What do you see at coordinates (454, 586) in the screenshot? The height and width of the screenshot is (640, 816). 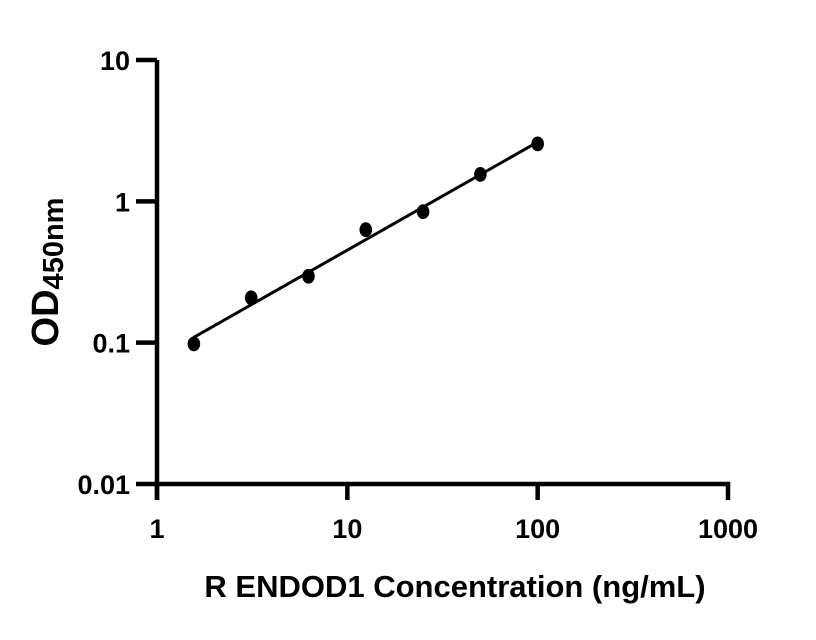 I see `x-axis-title: R ENDOD1 Concentration (ng/mL)` at bounding box center [454, 586].